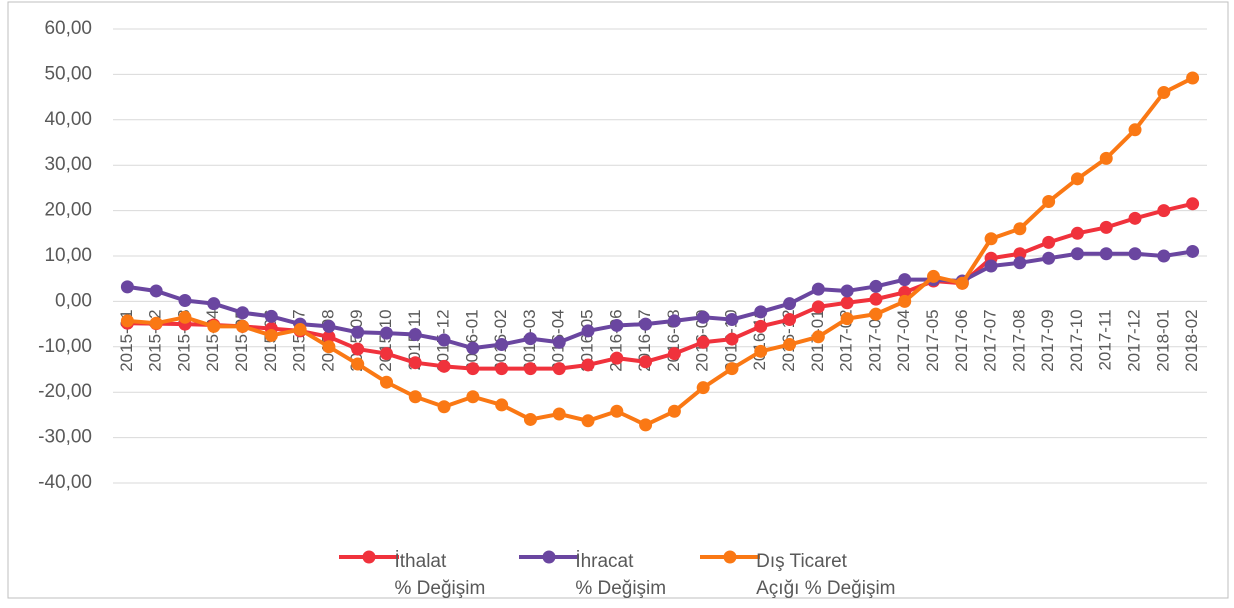 This screenshot has width=1234, height=608. I want to click on legend-item: İthalat % Değişim, so click(412, 575).